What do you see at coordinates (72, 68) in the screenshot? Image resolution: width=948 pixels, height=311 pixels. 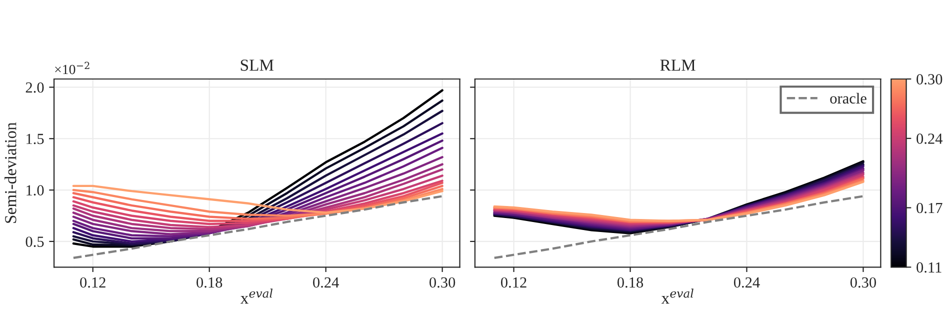 I see `text: ×10$^{−2}$` at bounding box center [72, 68].